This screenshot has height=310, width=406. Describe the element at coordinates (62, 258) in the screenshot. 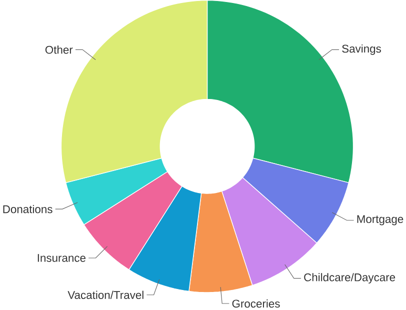

I see `slice-label: Insurance` at that location.